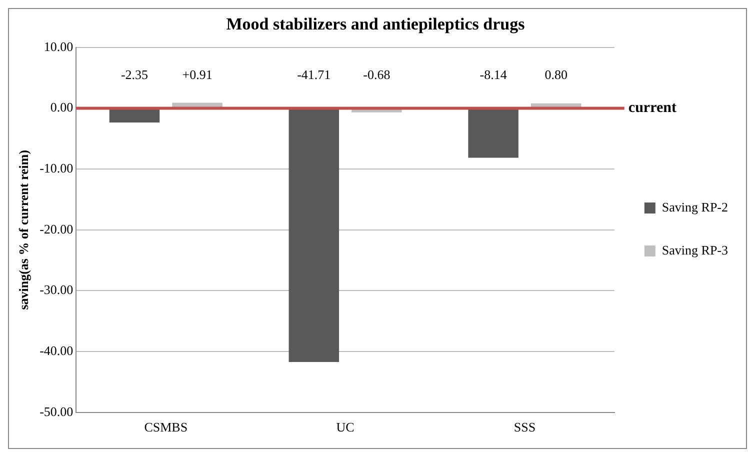 The width and height of the screenshot is (755, 457). What do you see at coordinates (376, 24) in the screenshot?
I see `chart-title: Mood stabilizers and antiepileptics drugs` at bounding box center [376, 24].